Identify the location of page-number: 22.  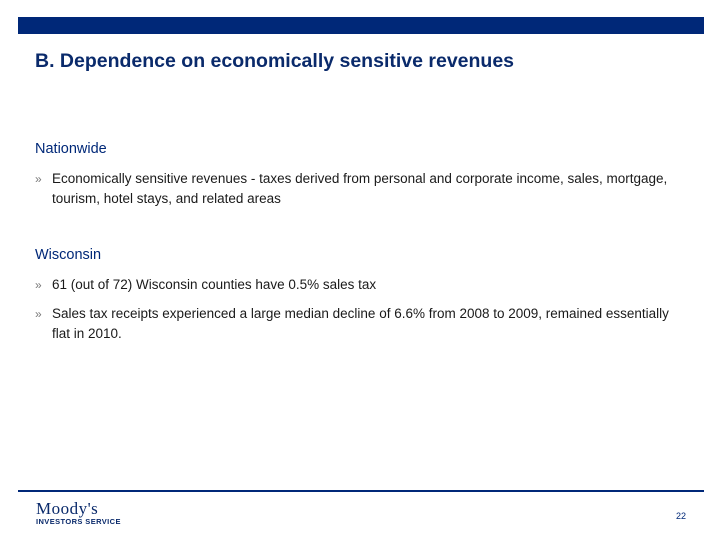
(680, 516).